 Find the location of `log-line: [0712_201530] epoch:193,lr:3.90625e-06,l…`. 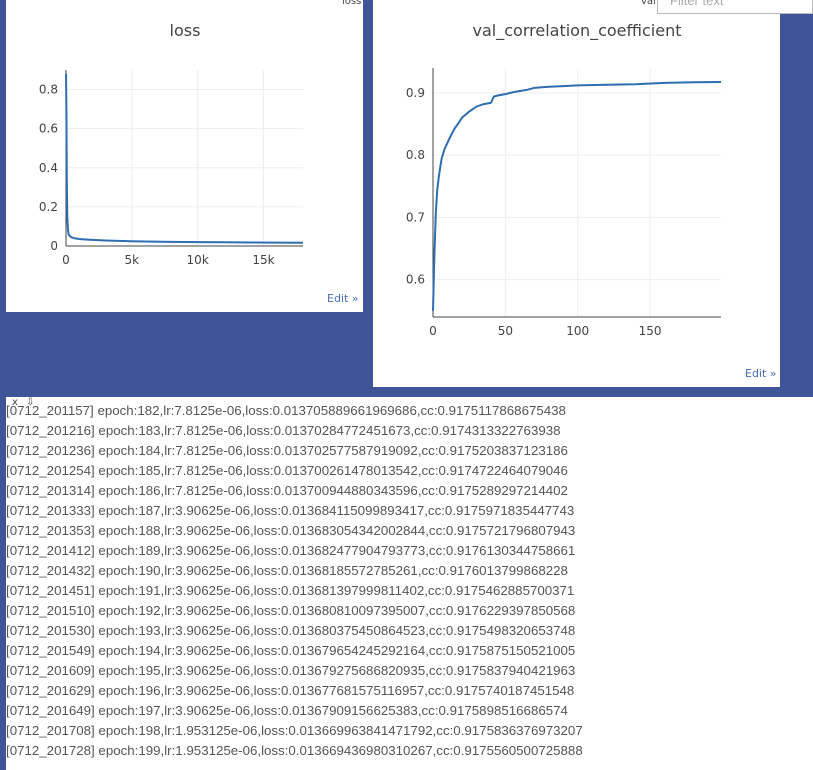

log-line: [0712_201530] epoch:193,lr:3.90625e-06,l… is located at coordinates (291, 630).